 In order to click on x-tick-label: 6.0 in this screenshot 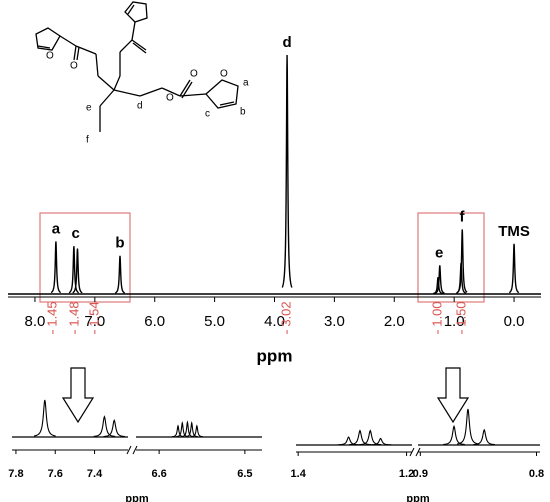, I will do `click(154, 321)`.